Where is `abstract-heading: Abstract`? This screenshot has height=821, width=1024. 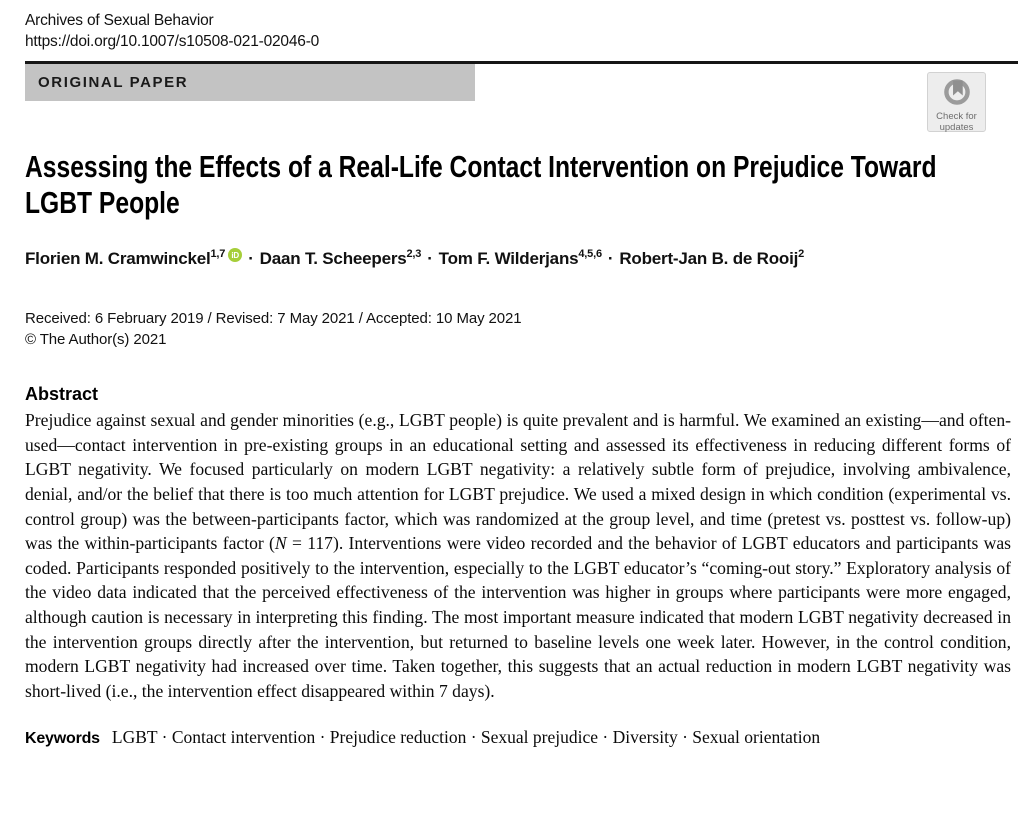 abstract-heading: Abstract is located at coordinates (62, 394).